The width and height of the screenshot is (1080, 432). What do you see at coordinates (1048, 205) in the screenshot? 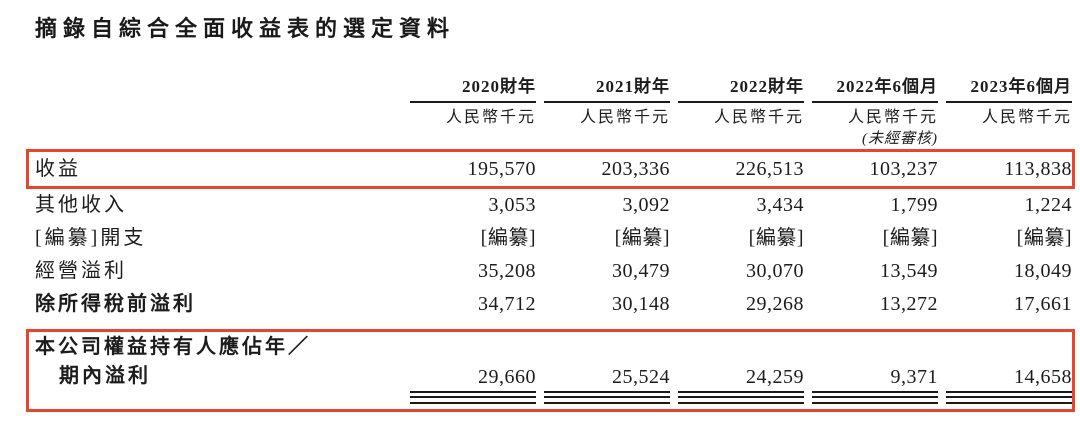
I see `cell-value: 1,224` at bounding box center [1048, 205].